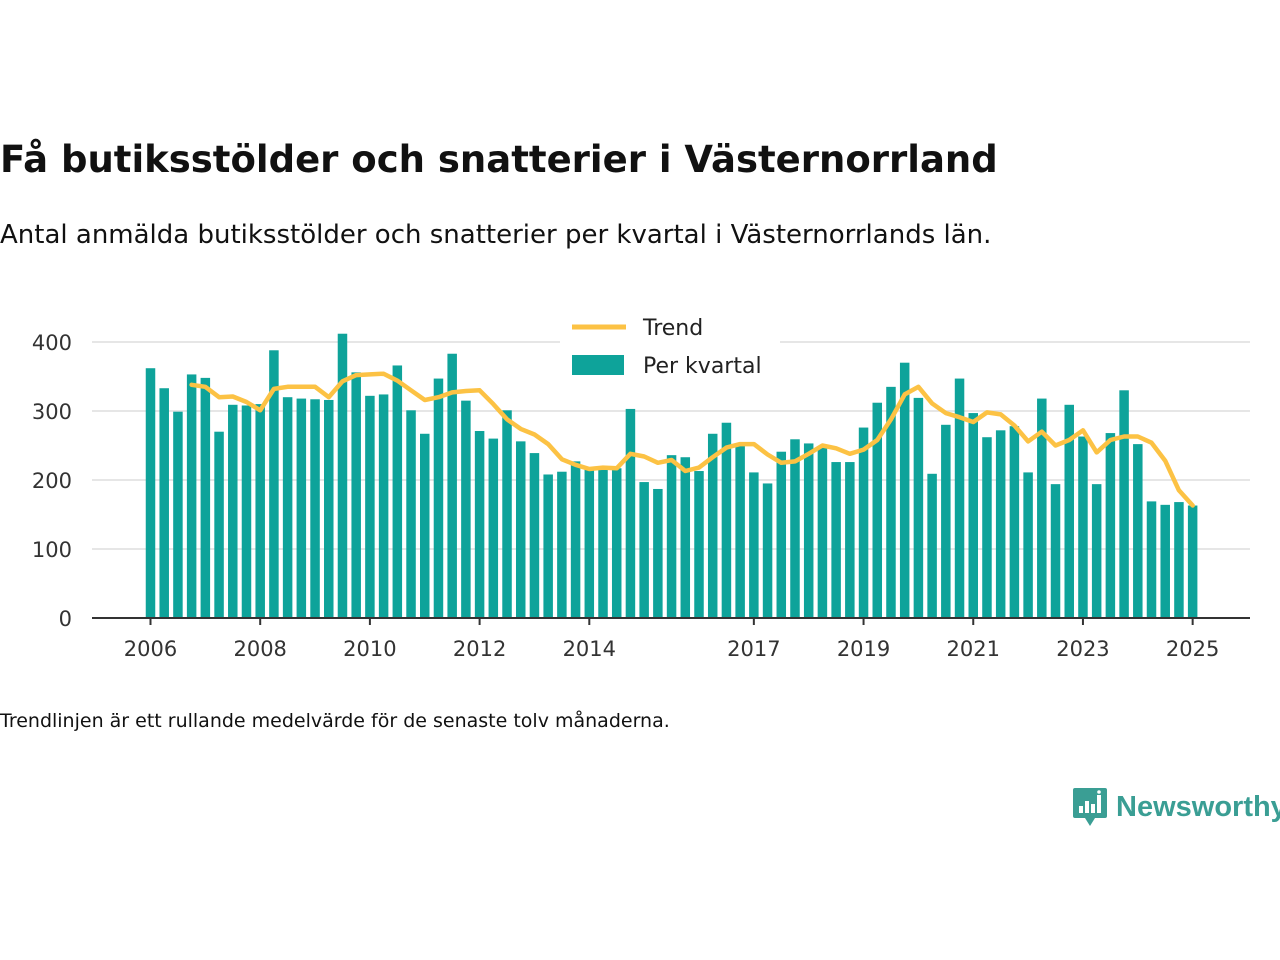  What do you see at coordinates (1090, 807) in the screenshot?
I see `newsworthy-logo-icon` at bounding box center [1090, 807].